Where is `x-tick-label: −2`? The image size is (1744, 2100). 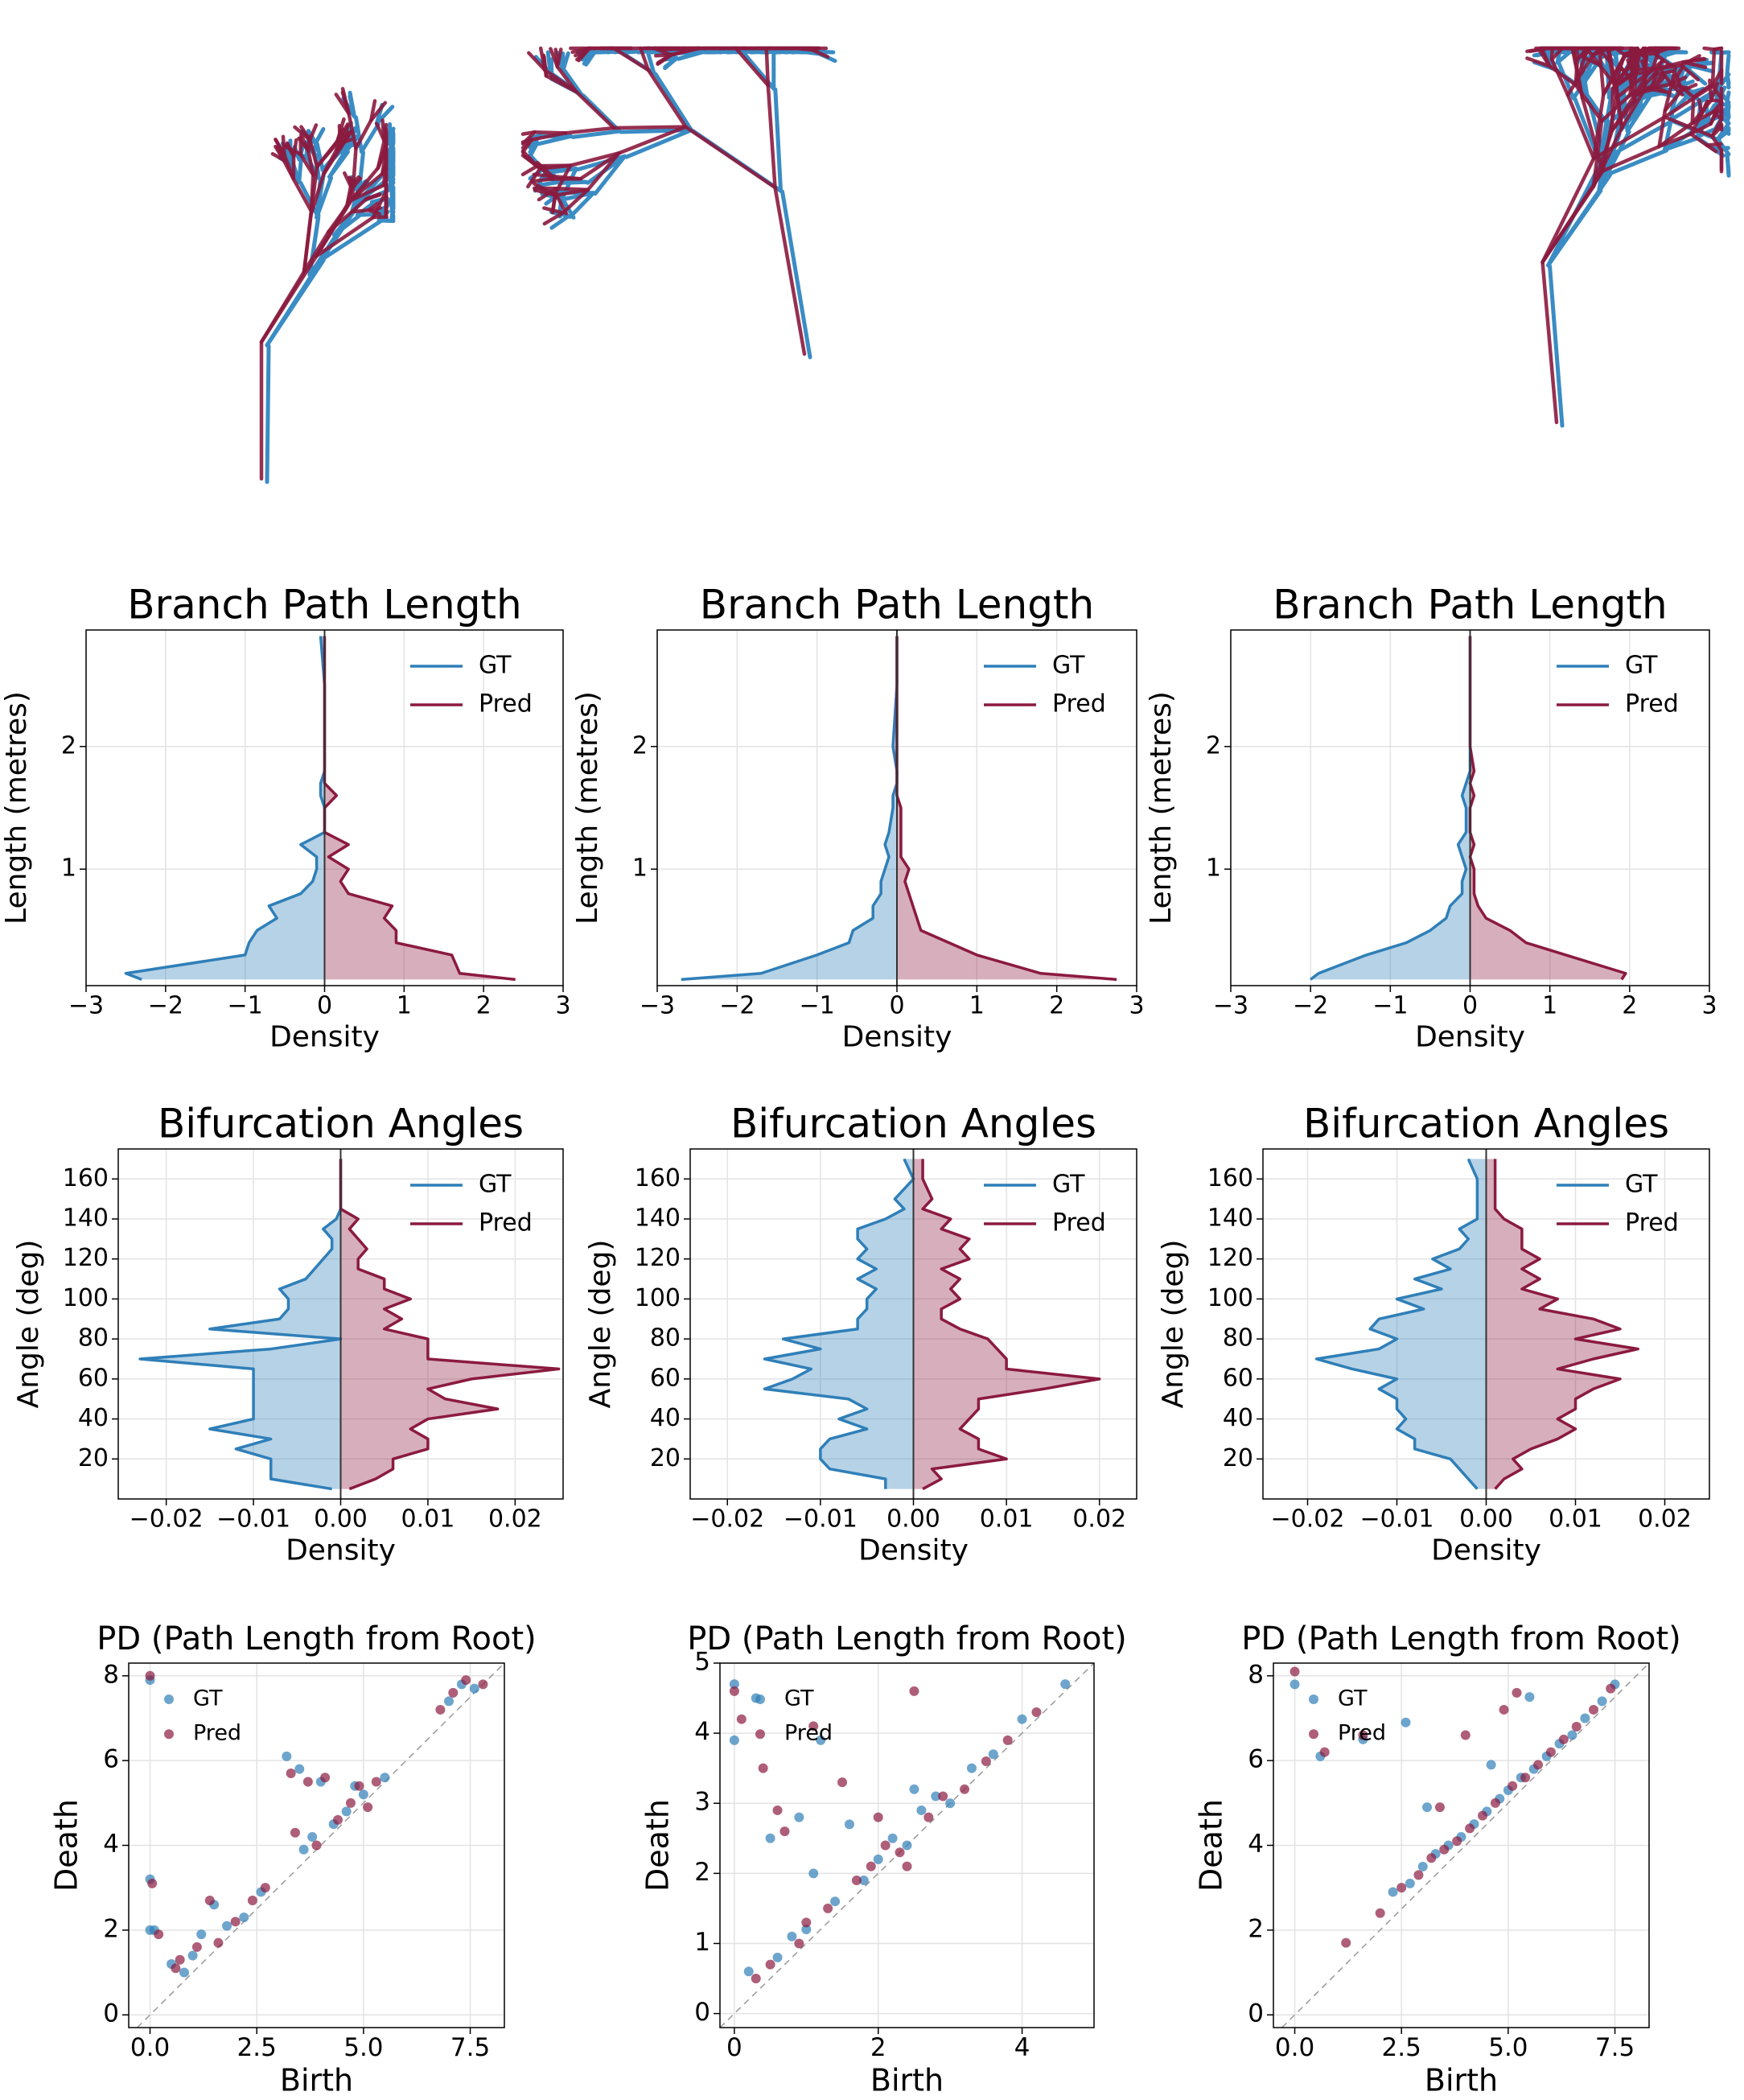
x-tick-label: −2 is located at coordinates (165, 1006).